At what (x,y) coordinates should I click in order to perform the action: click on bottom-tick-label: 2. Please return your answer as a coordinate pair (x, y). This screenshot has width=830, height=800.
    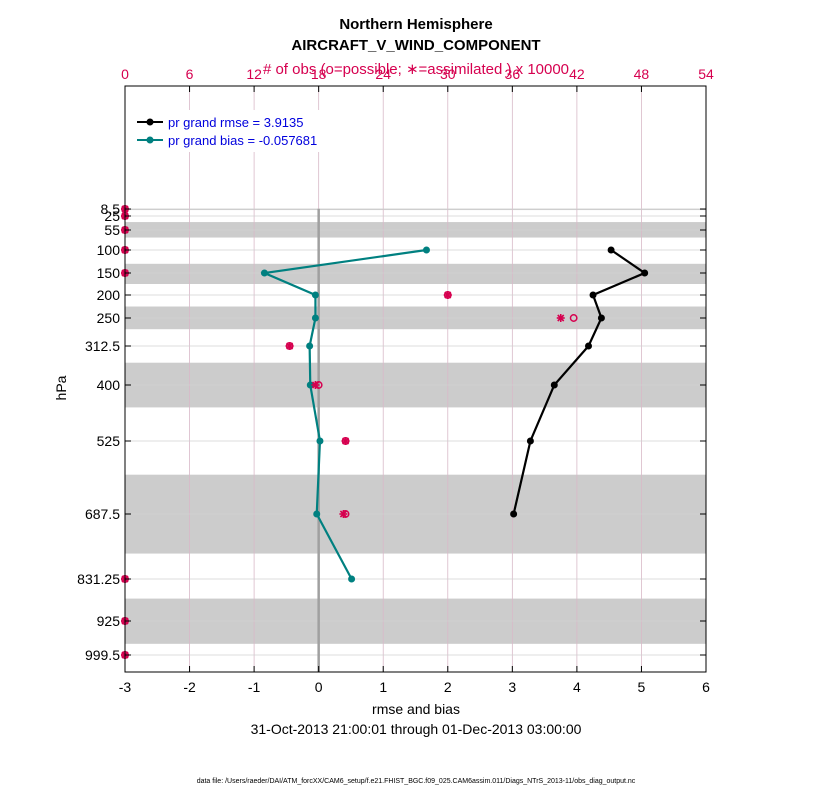
    Looking at the image, I should click on (448, 687).